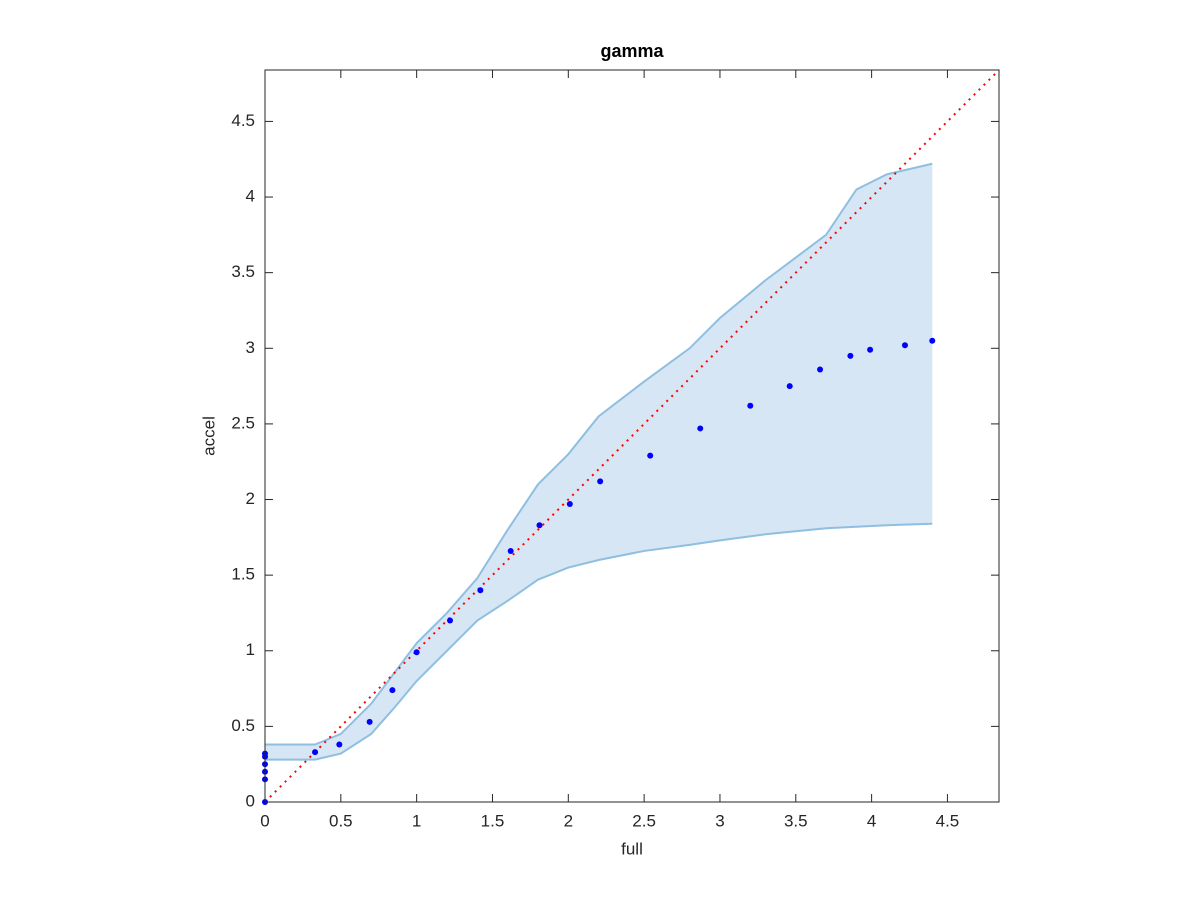 The height and width of the screenshot is (900, 1200). Describe the element at coordinates (264, 820) in the screenshot. I see `x-tick-label: 0` at that location.